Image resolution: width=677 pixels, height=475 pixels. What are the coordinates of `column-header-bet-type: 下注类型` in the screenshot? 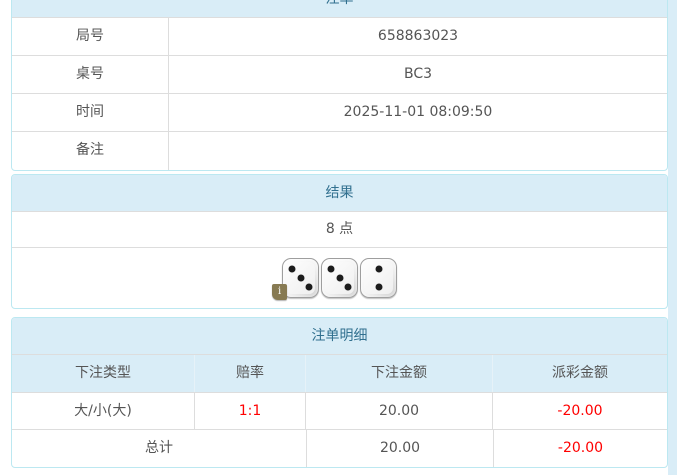 It's located at (103, 373).